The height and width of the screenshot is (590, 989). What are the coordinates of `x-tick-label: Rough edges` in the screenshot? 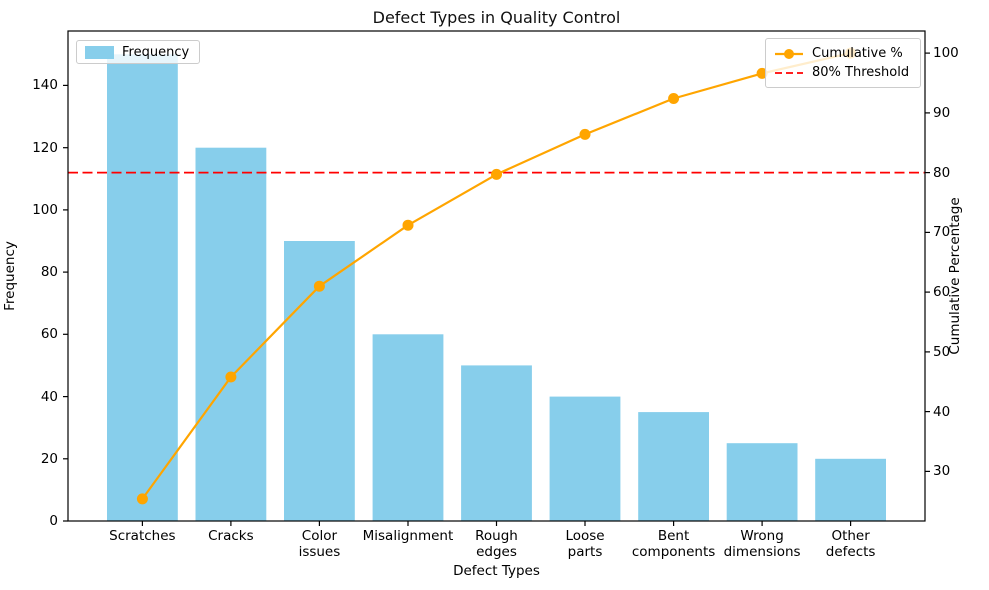 It's located at (496, 544).